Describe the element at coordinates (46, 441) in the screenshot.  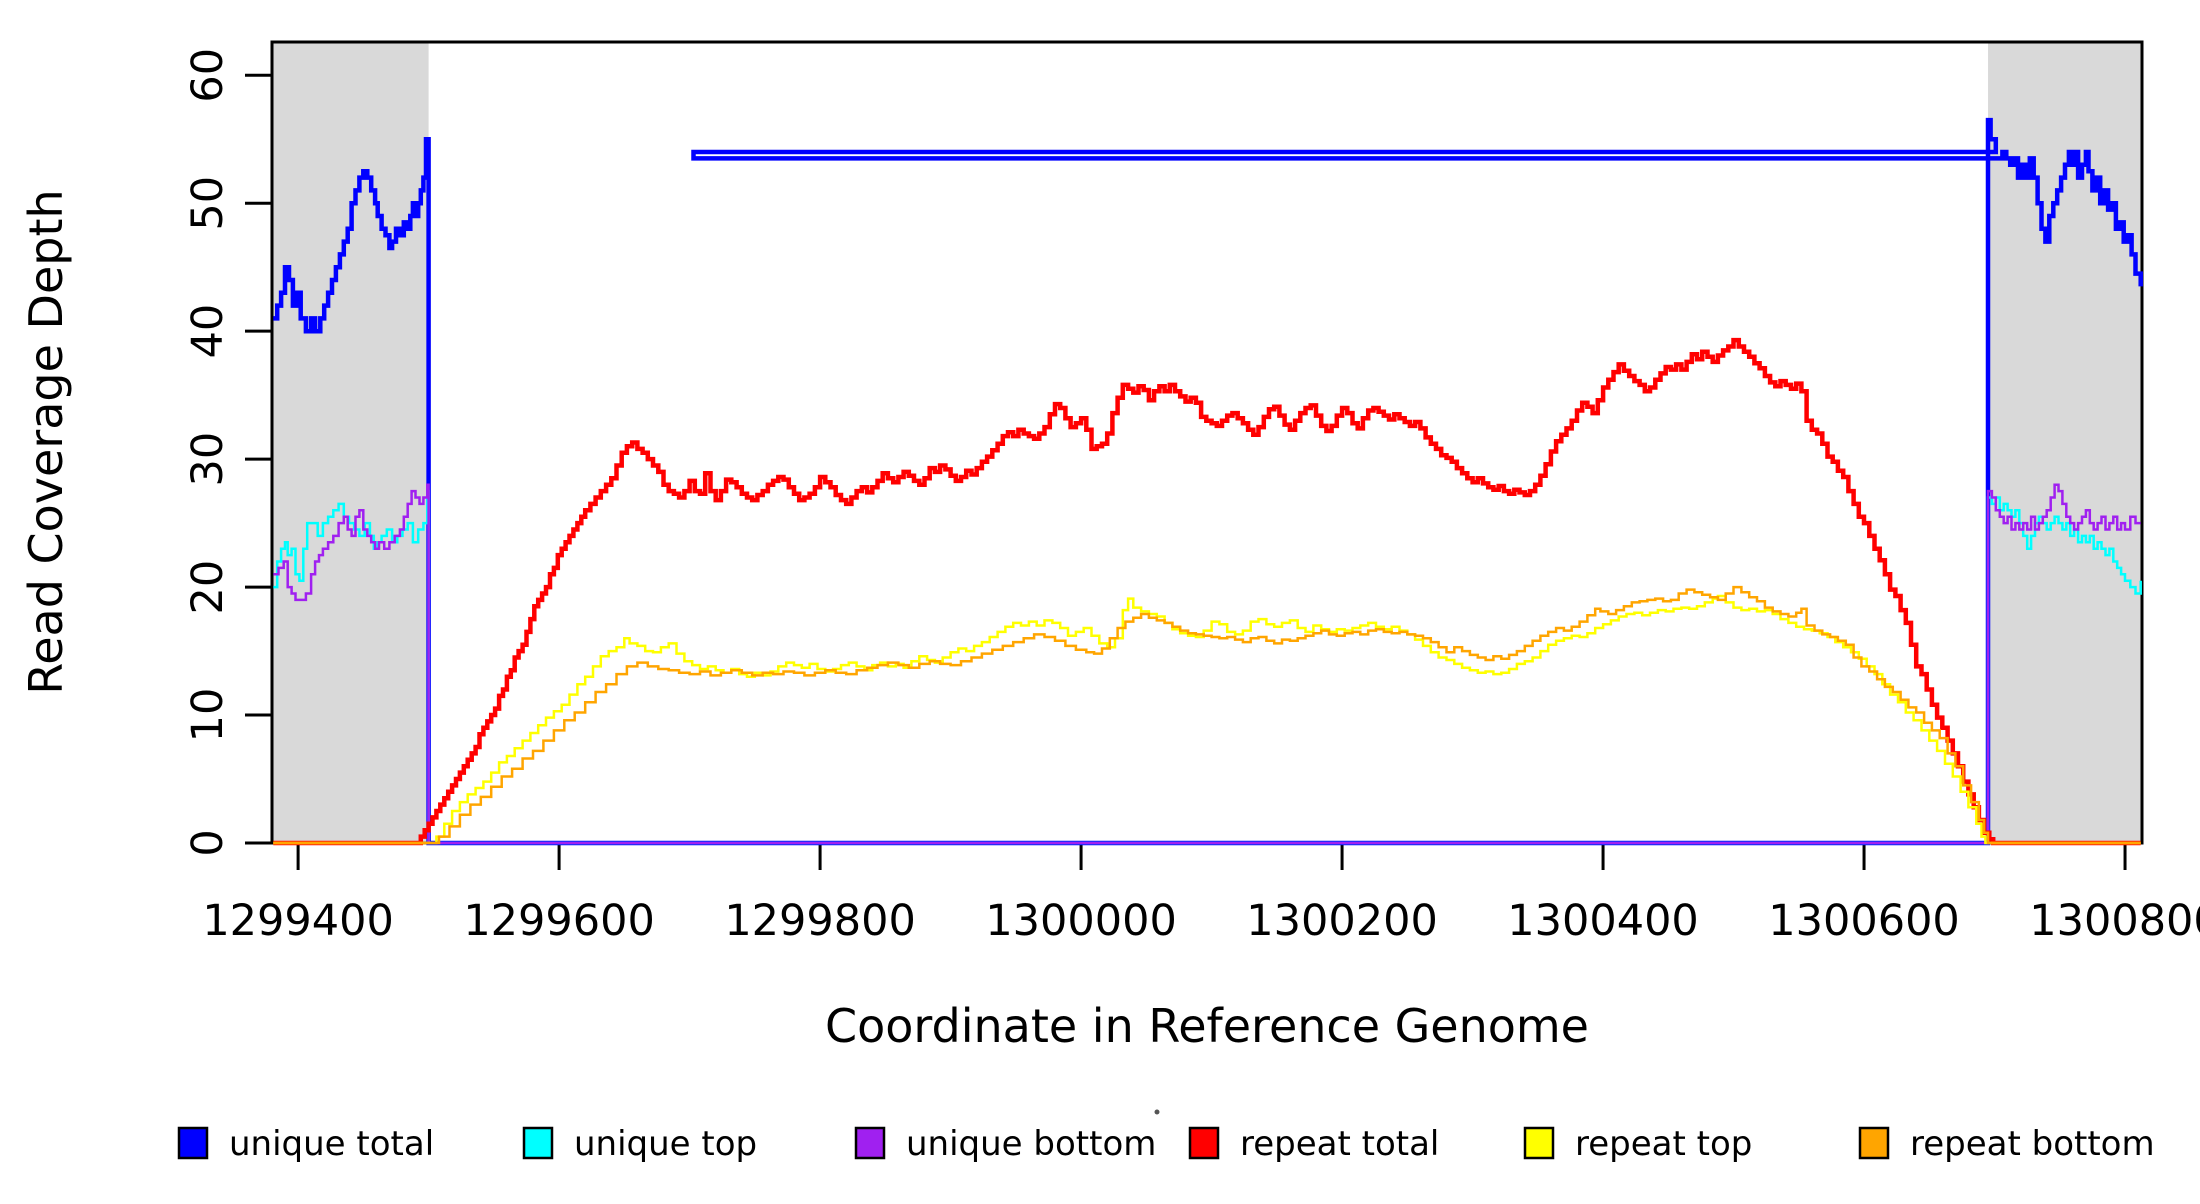
I see `y-axis-title: Read Coverage Depth` at that location.